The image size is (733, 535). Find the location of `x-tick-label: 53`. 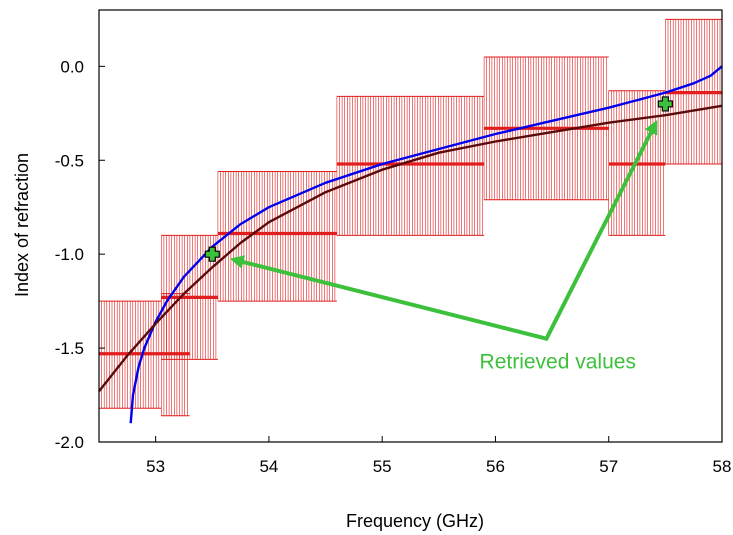

x-tick-label: 53 is located at coordinates (155, 466).